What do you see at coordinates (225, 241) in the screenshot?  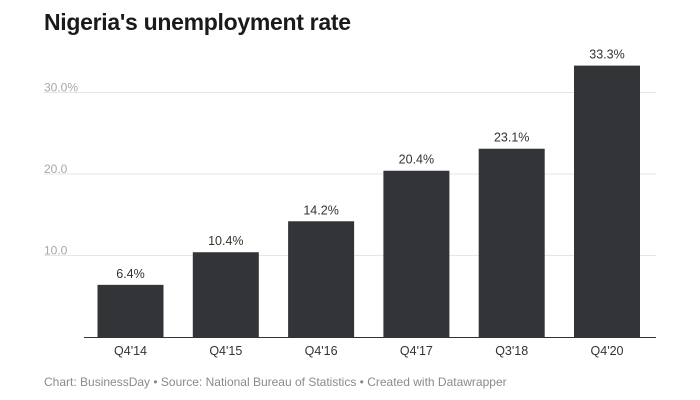 I see `bar-value-label: 10.4%` at bounding box center [225, 241].